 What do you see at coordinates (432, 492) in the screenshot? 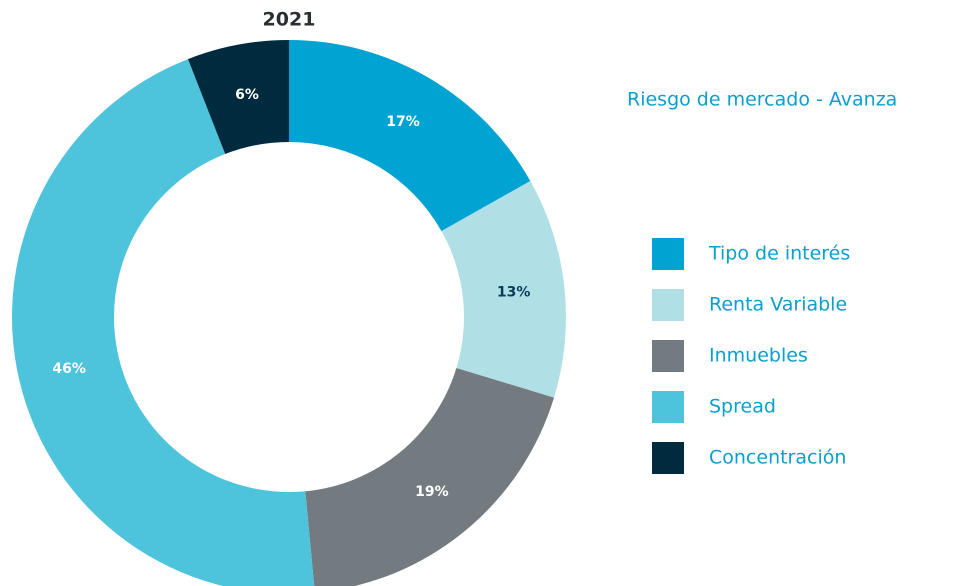
I see `data-label: 19%` at bounding box center [432, 492].